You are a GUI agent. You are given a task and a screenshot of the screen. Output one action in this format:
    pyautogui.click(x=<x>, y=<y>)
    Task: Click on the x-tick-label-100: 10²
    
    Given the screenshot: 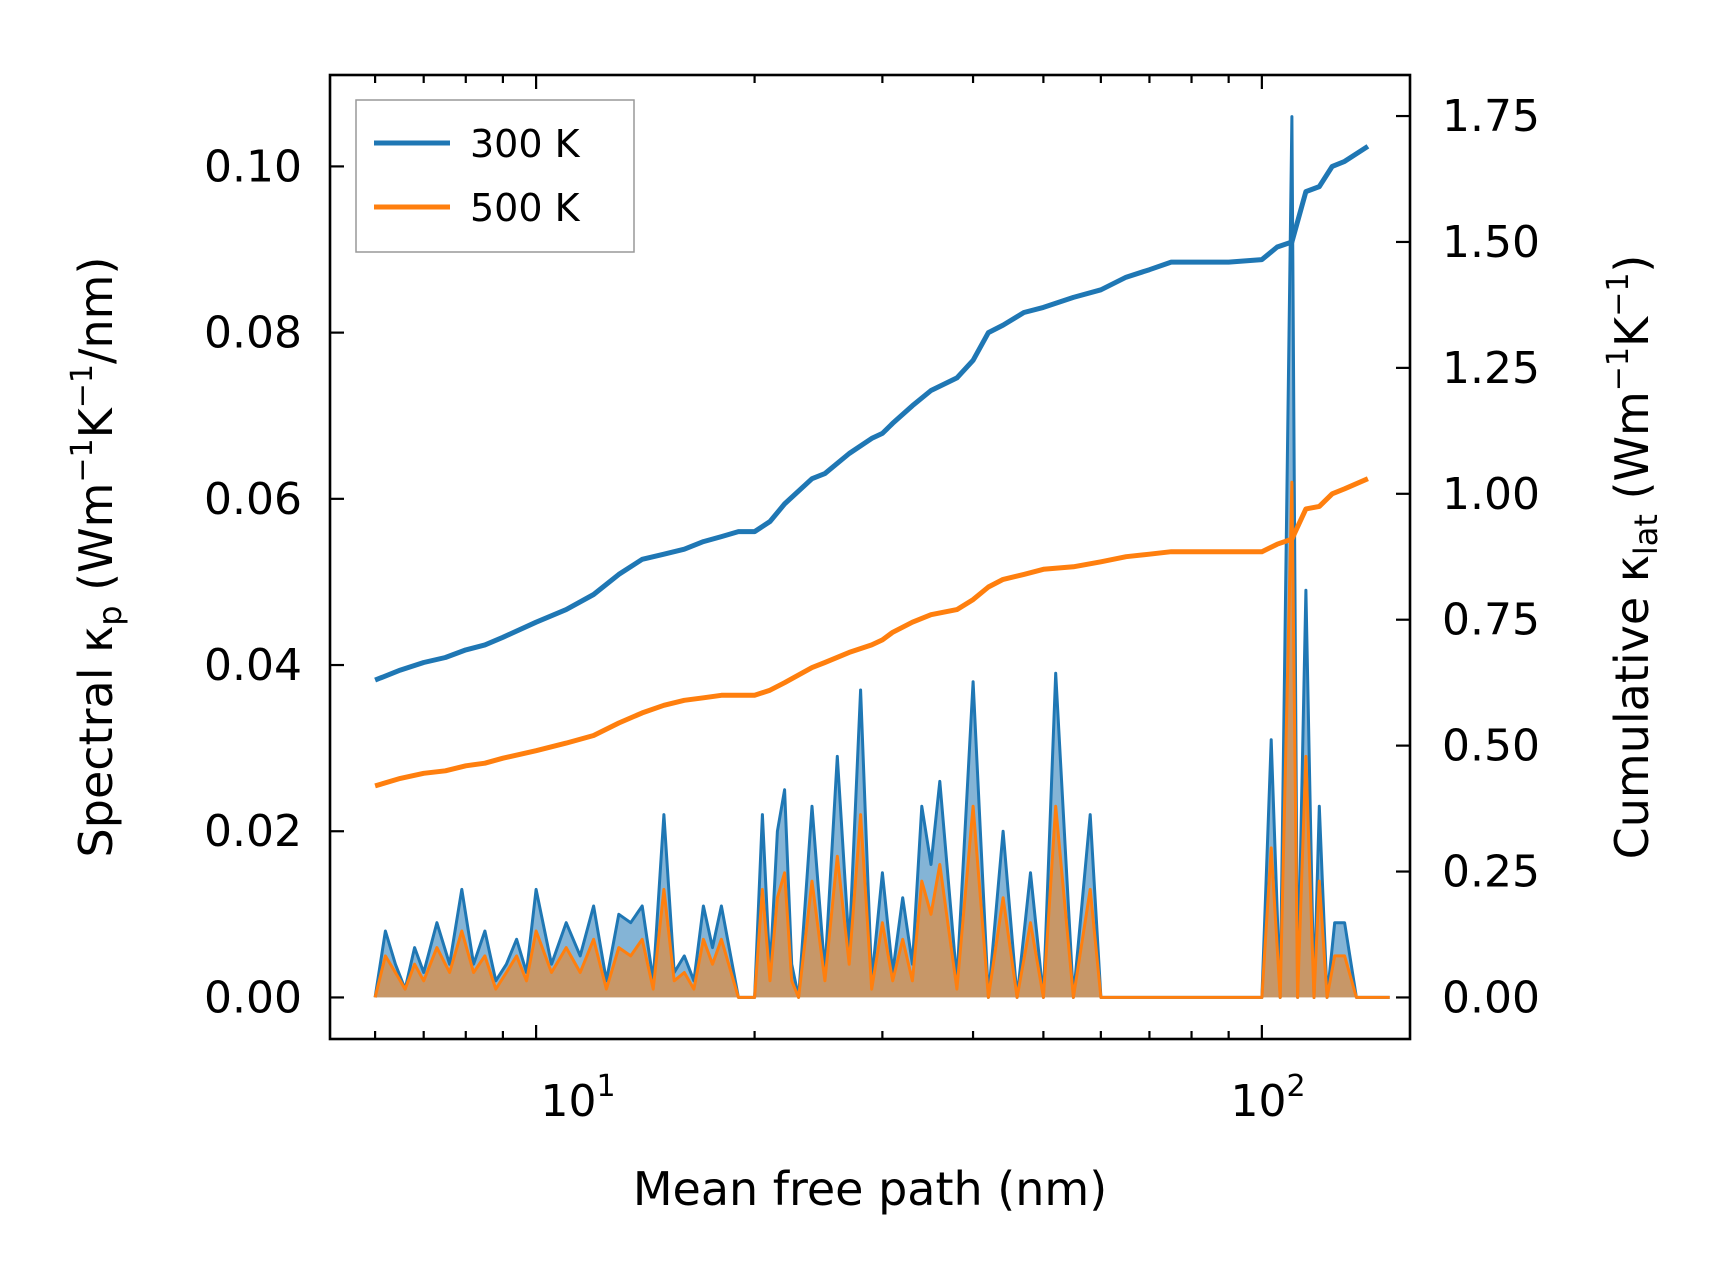 What is the action you would take?
    pyautogui.click(x=1267, y=1098)
    